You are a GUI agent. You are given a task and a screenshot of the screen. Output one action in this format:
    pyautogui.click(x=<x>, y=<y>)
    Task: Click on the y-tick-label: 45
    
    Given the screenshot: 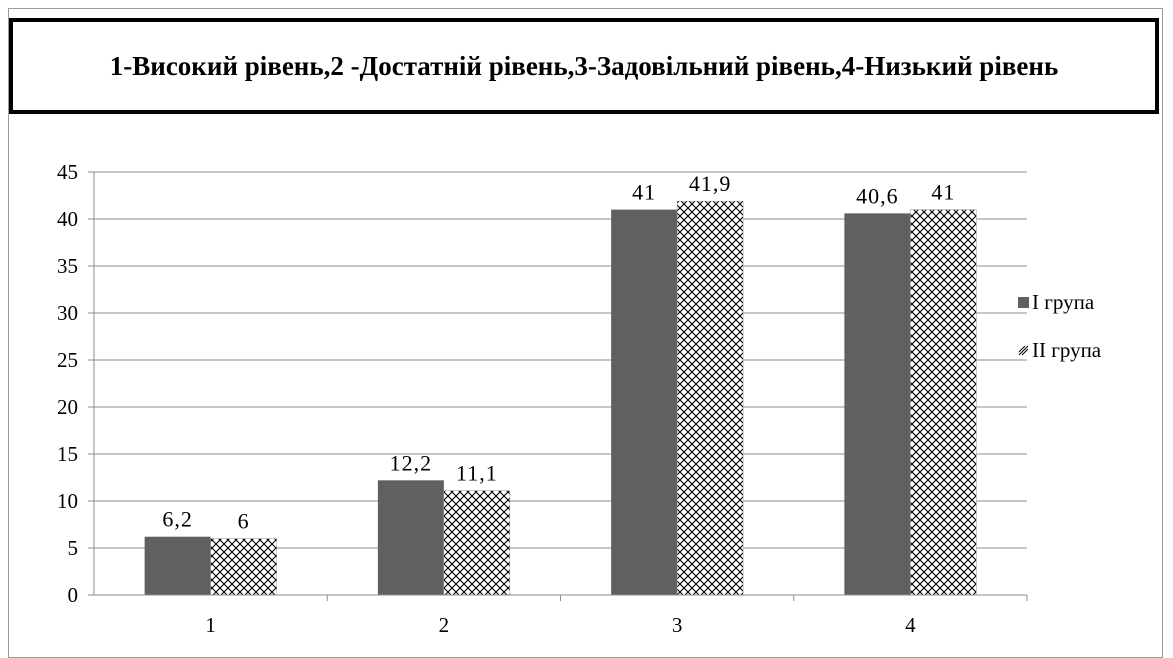 What is the action you would take?
    pyautogui.click(x=67, y=172)
    